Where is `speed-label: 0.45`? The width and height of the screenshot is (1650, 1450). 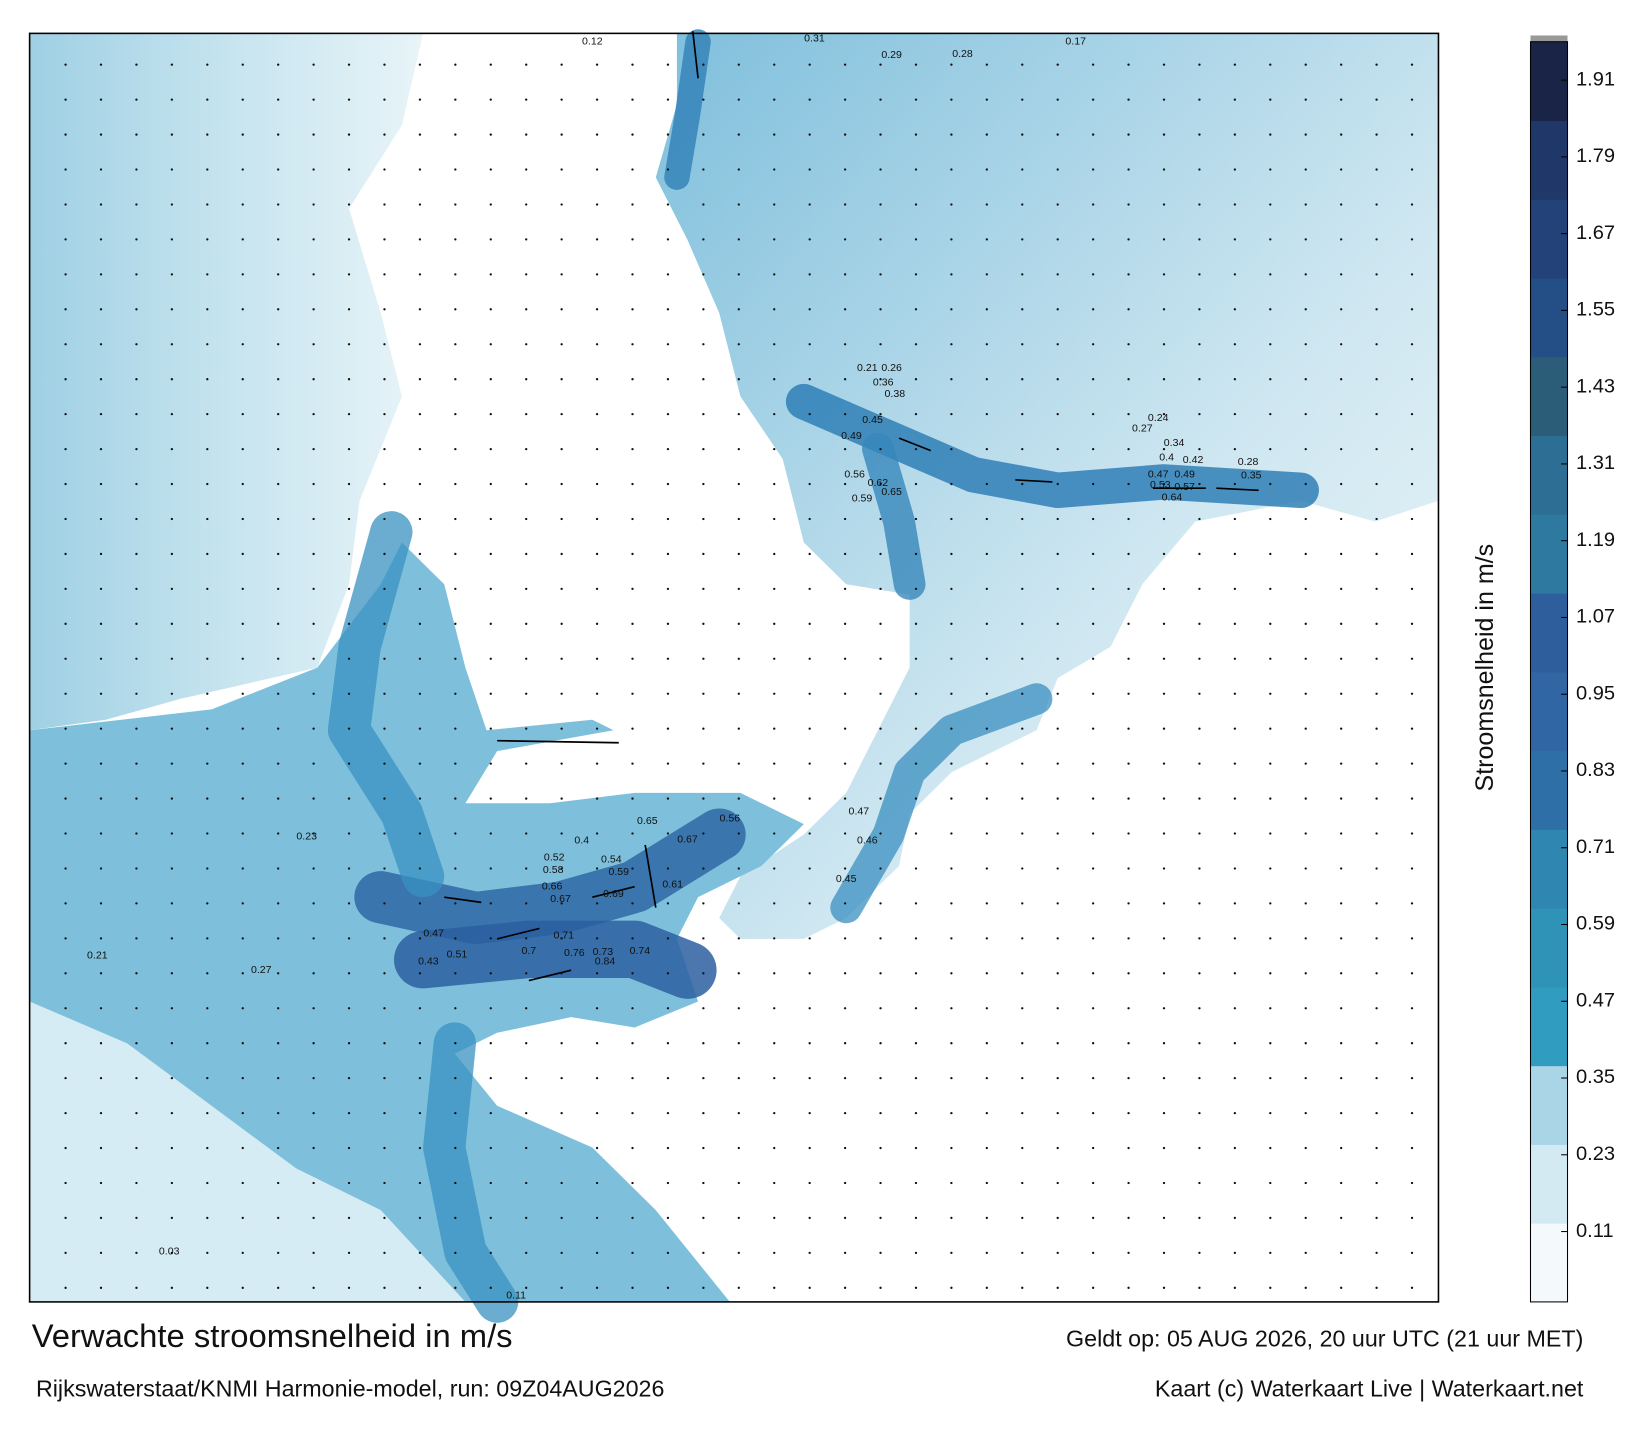
speed-label: 0.45 is located at coordinates (872, 420).